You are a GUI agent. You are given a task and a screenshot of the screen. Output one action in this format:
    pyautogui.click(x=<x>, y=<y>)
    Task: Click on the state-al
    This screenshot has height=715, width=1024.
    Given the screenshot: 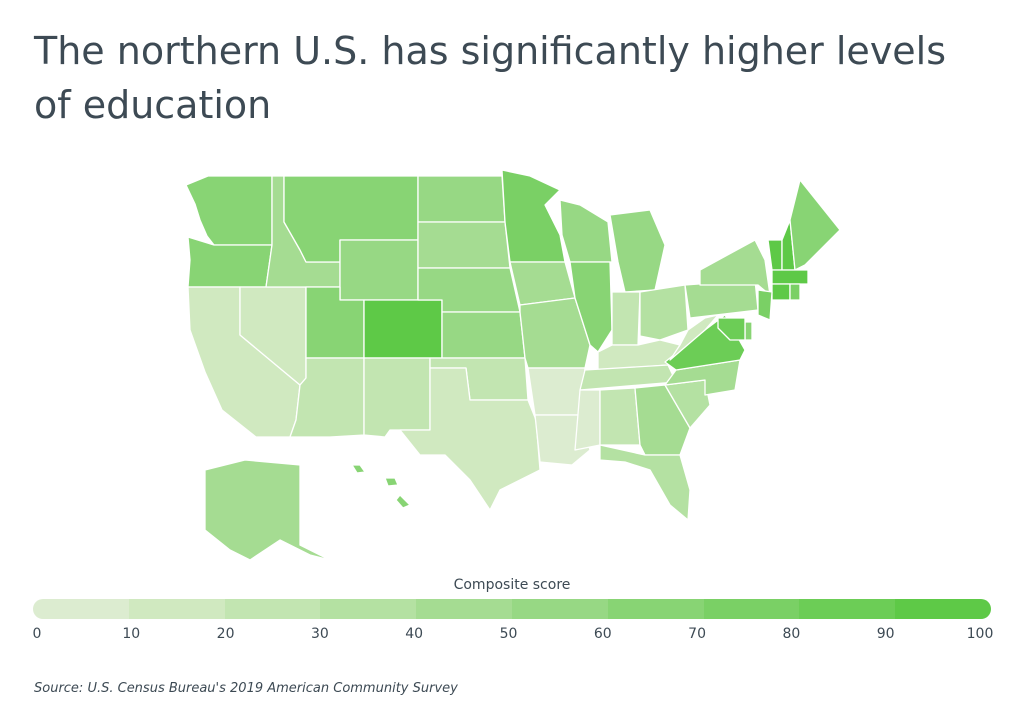 What is the action you would take?
    pyautogui.click(x=620, y=416)
    